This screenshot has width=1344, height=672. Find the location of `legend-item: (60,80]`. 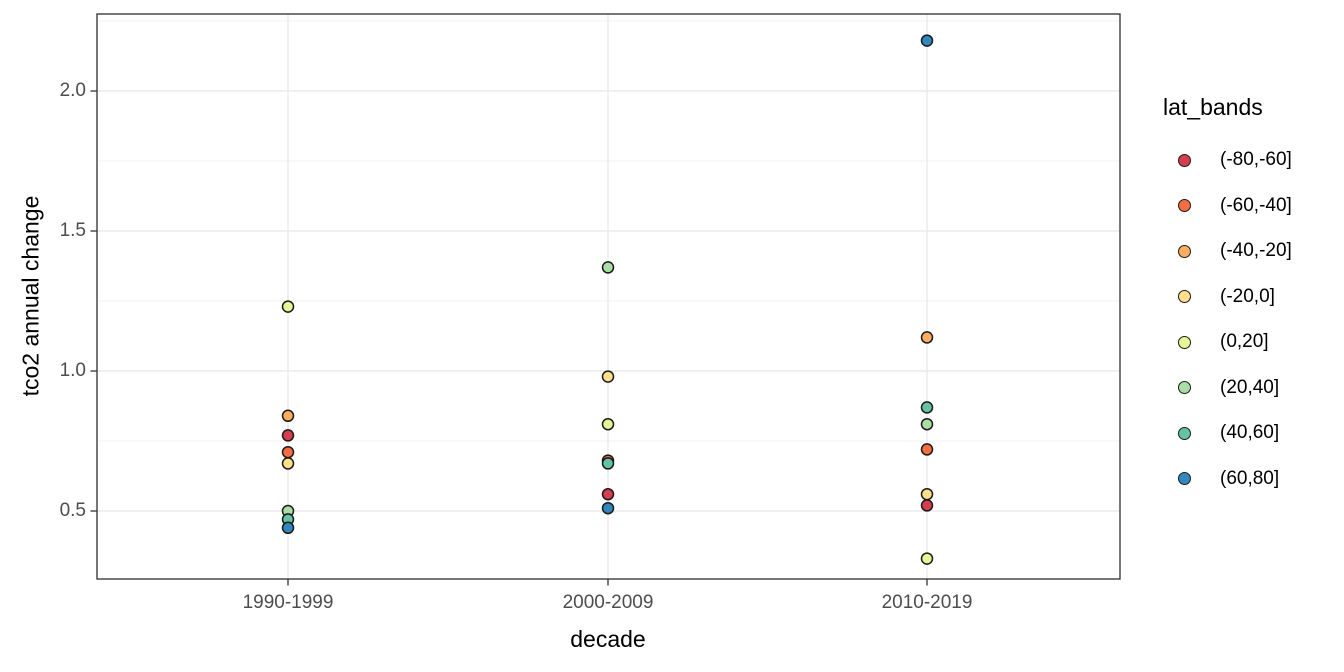

legend-item: (60,80] is located at coordinates (1228, 479).